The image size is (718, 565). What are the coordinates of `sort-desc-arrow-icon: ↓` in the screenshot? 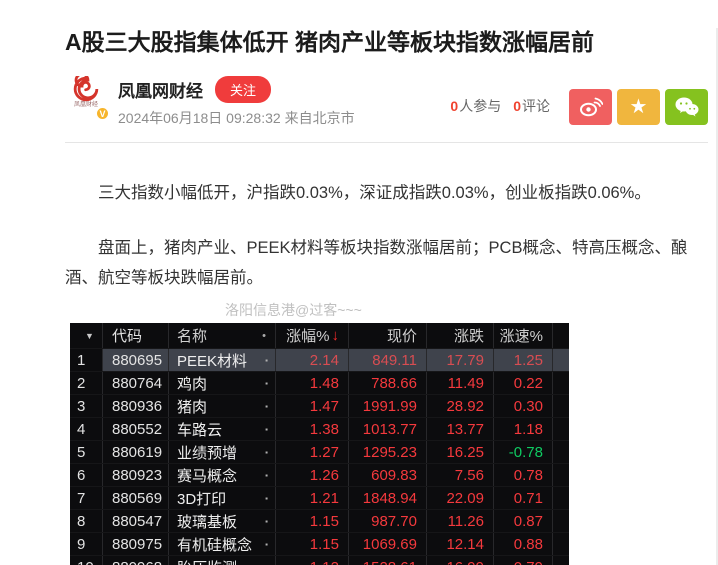 It's located at (335, 335).